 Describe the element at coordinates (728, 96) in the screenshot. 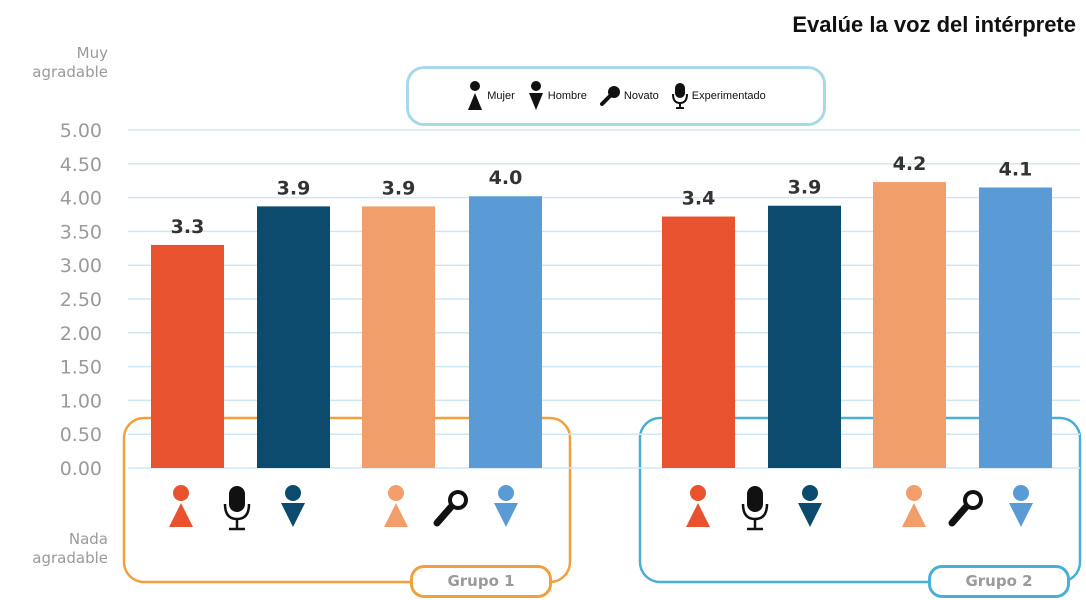

I see `legend-label-experienced: Experimentado` at that location.